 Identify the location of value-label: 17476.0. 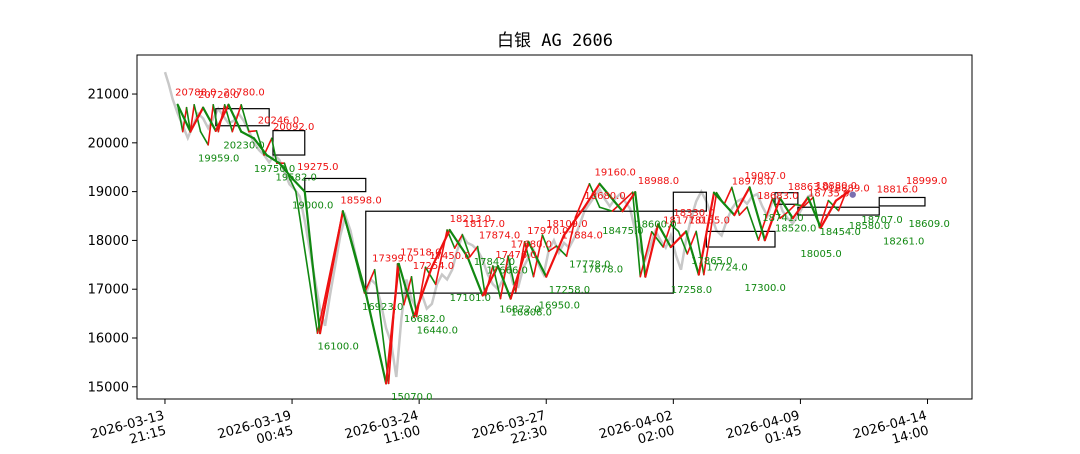
(515, 255).